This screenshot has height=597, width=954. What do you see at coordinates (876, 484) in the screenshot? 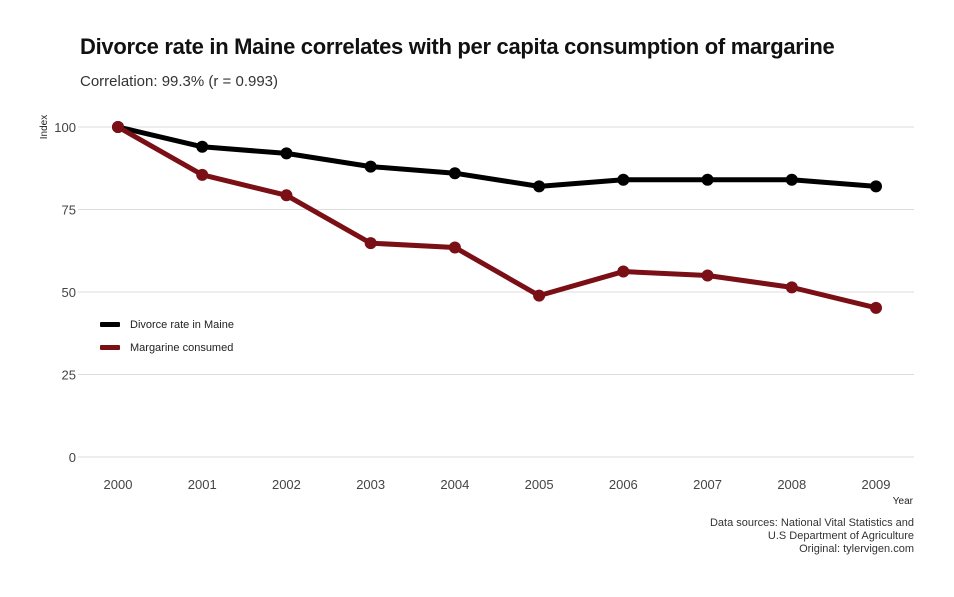
I see `x-tick-label-2009: 2009` at bounding box center [876, 484].